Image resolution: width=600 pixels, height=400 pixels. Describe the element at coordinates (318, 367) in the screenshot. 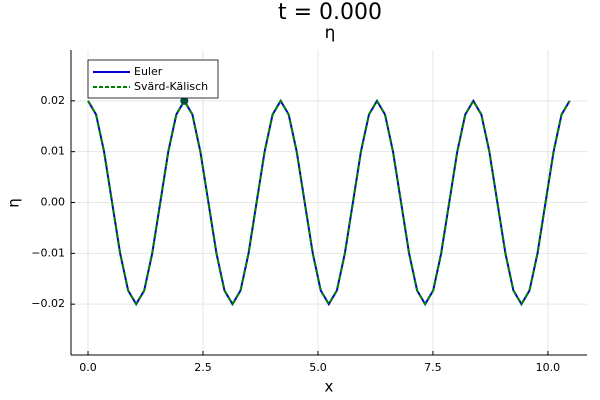

I see `x-tick-label: 5.0` at that location.